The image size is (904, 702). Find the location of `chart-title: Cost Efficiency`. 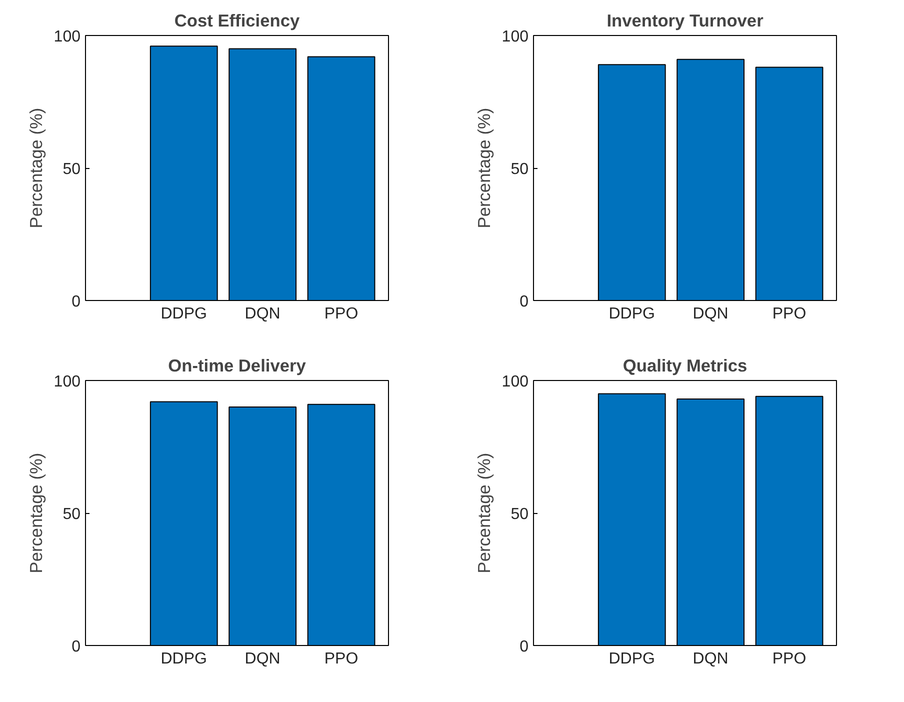

chart-title: Cost Efficiency is located at coordinates (237, 20).